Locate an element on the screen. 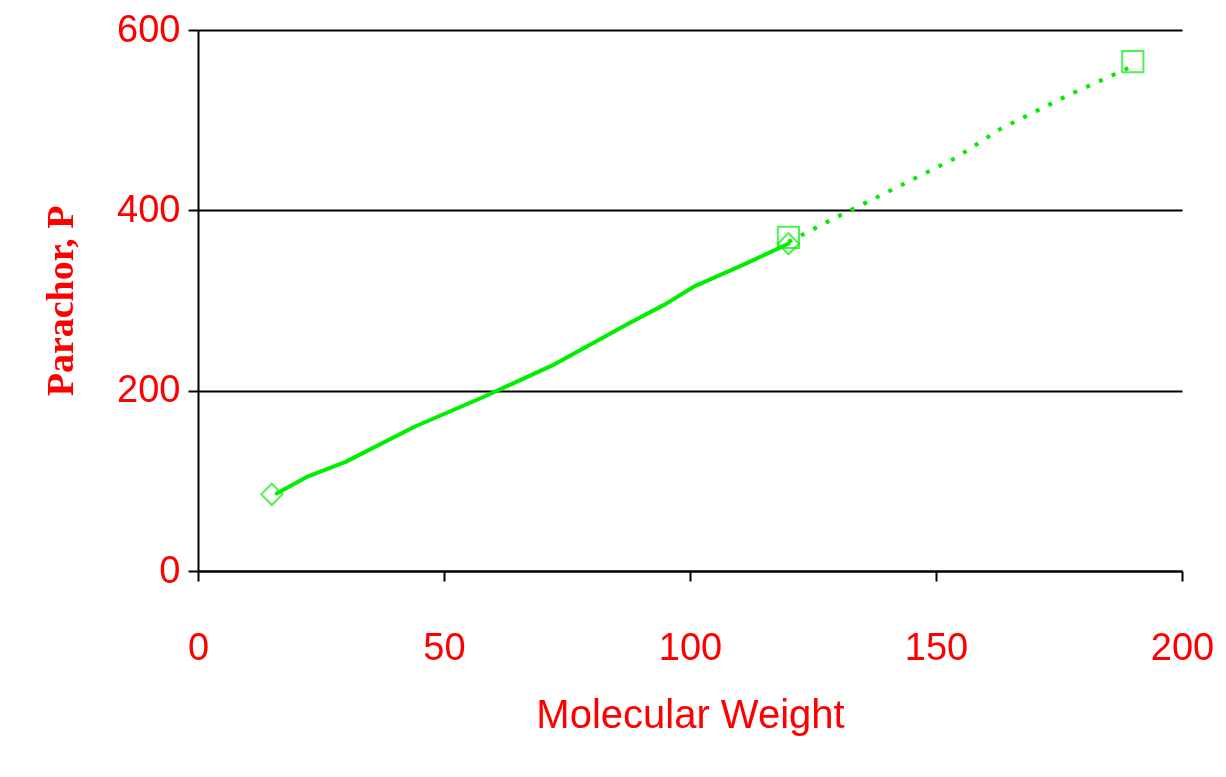  x-axis-title: Molecular Weight is located at coordinates (690, 713).